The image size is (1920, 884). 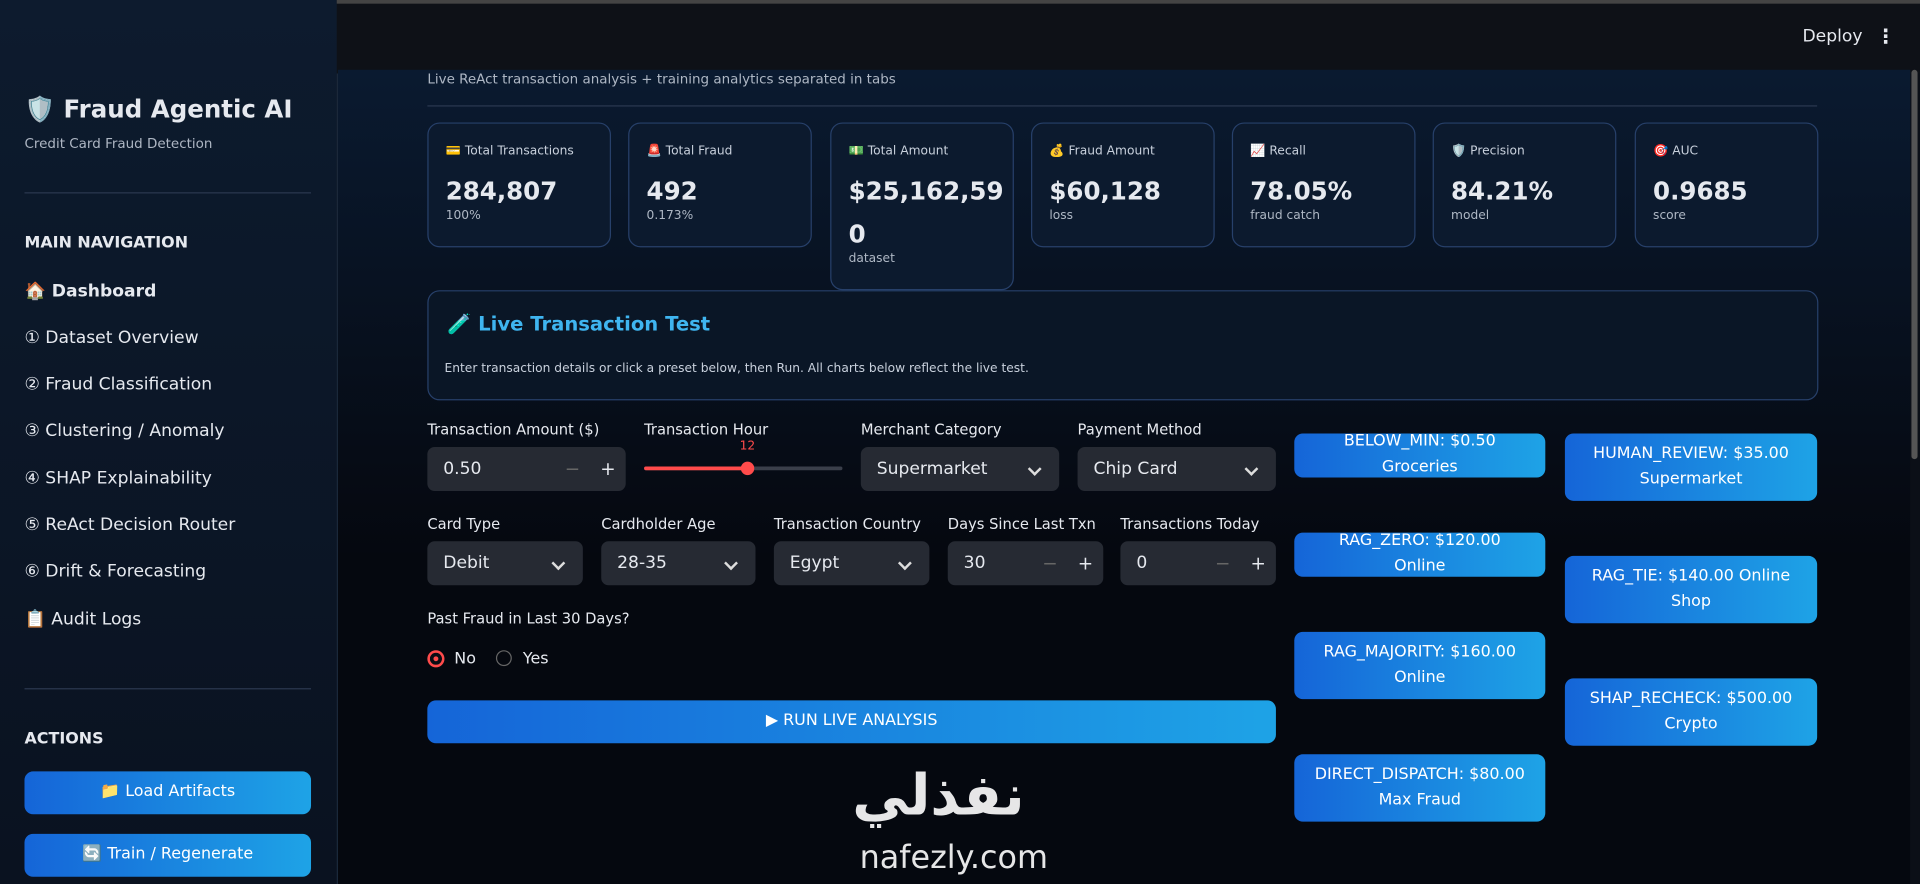 I want to click on field-label: Transaction Hour, so click(x=706, y=430).